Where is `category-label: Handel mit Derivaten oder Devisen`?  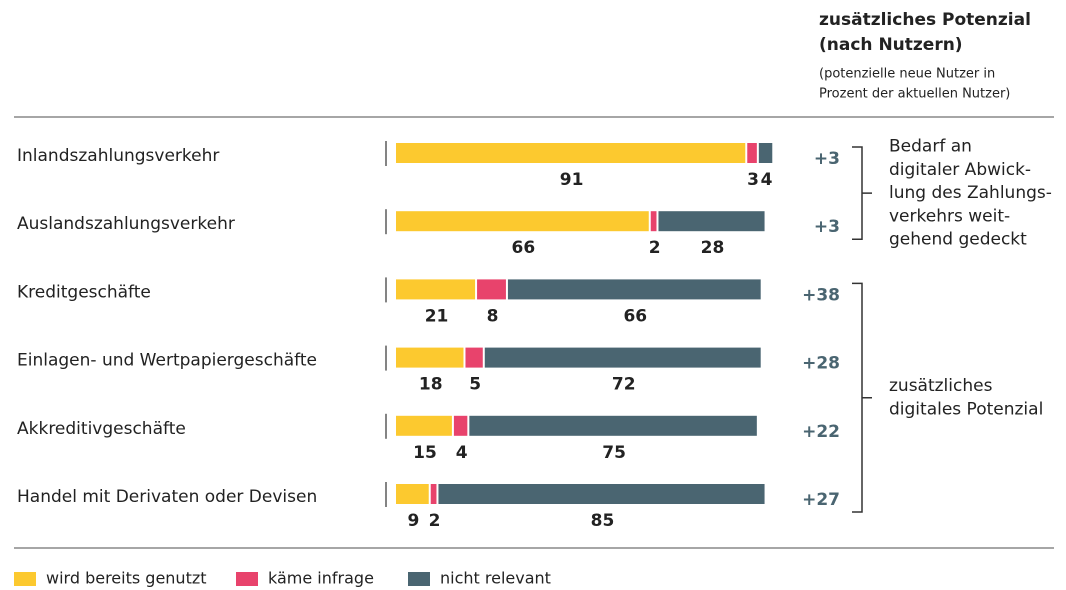 category-label: Handel mit Derivaten oder Devisen is located at coordinates (167, 497).